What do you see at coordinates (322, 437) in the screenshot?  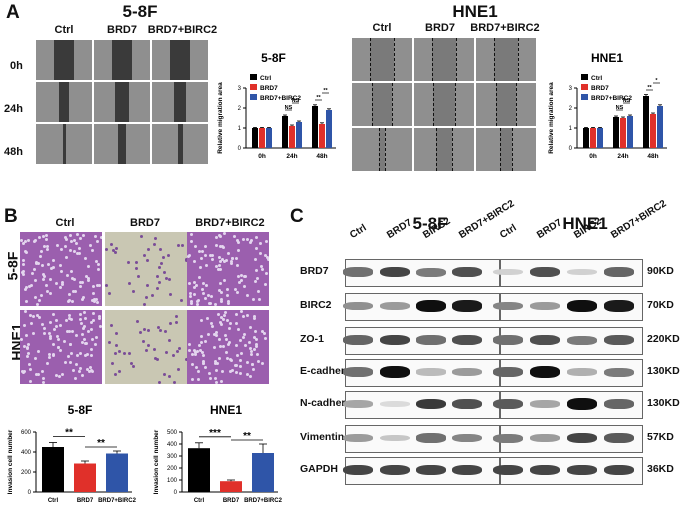 I see `protein-label: Vimentin` at bounding box center [322, 437].